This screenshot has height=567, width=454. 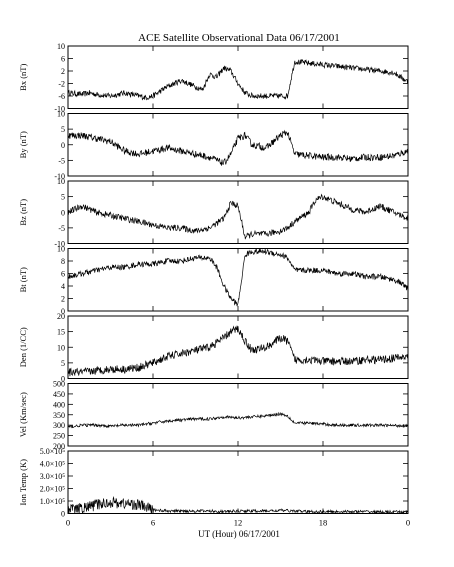 I want to click on y-axis-label: Bt (nT), so click(x=23, y=279).